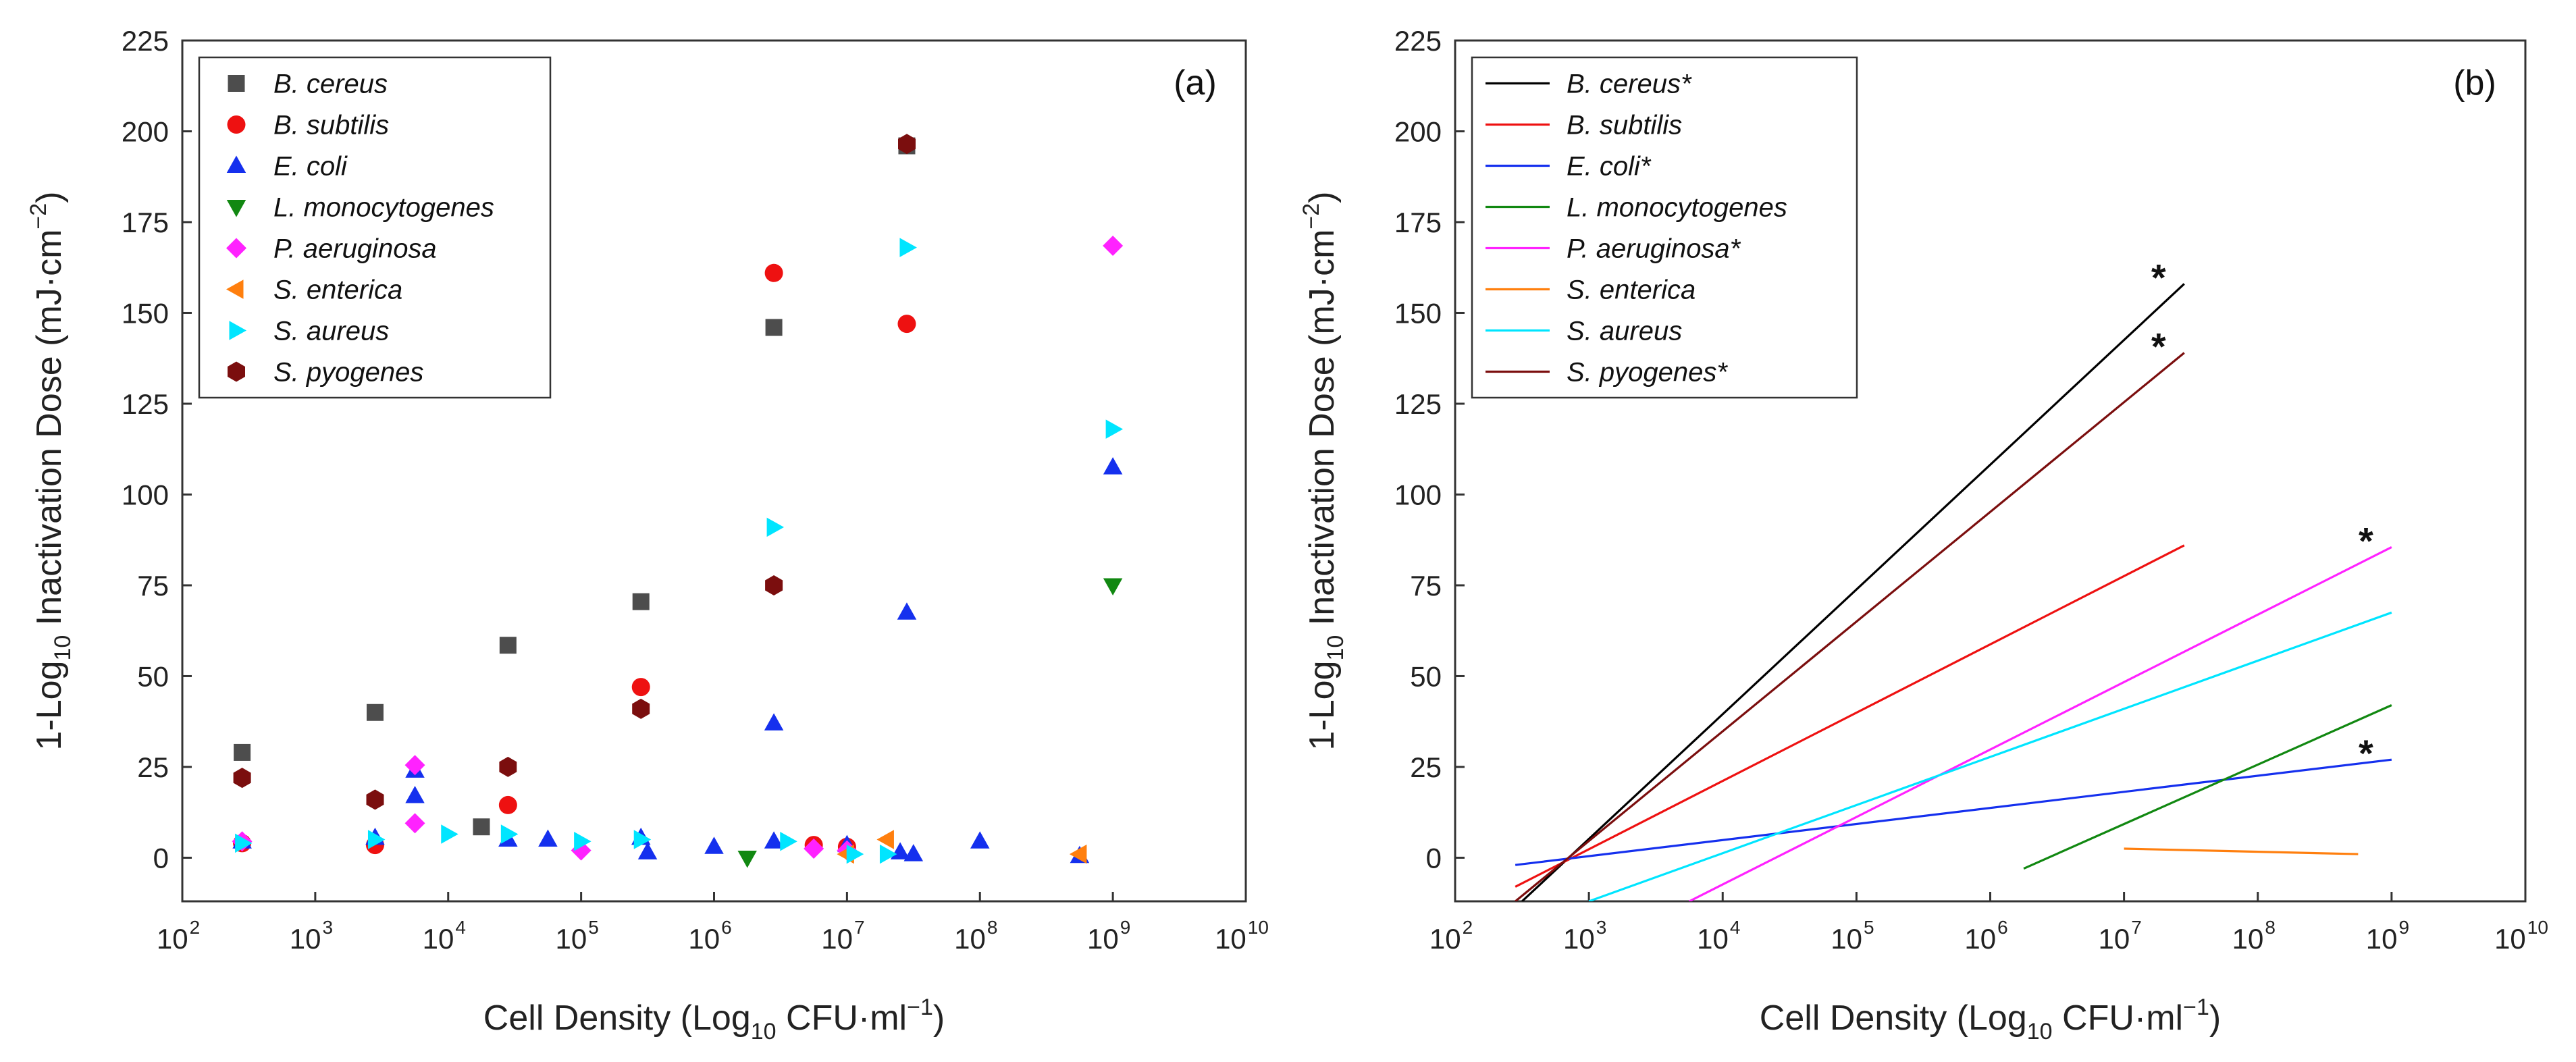  What do you see at coordinates (1631, 290) in the screenshot?
I see `legend-label-s-enterica: S. enterica` at bounding box center [1631, 290].